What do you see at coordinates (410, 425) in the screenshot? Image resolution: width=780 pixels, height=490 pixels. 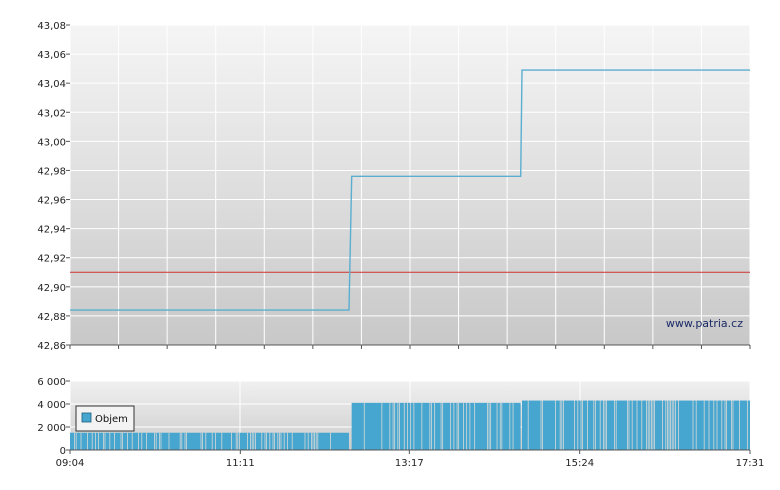 I see `volume-bars` at bounding box center [410, 425].